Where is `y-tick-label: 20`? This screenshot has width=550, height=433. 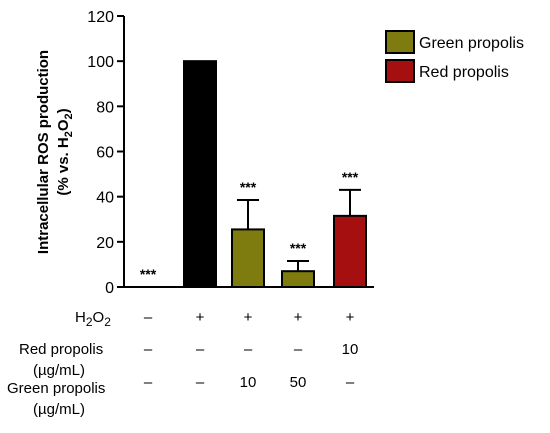
y-tick-label: 20 is located at coordinates (105, 243).